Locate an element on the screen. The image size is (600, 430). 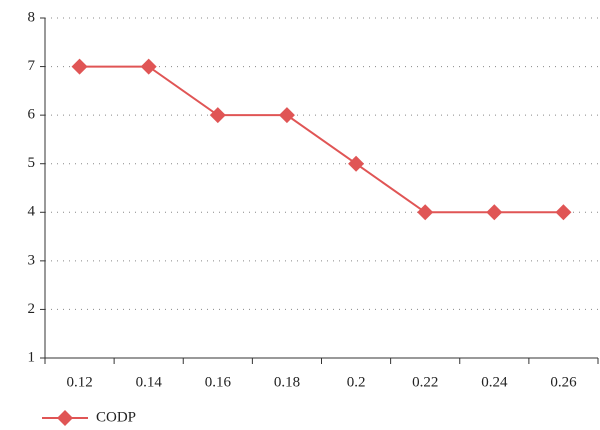
x-tick-label: 0.14 is located at coordinates (149, 382).